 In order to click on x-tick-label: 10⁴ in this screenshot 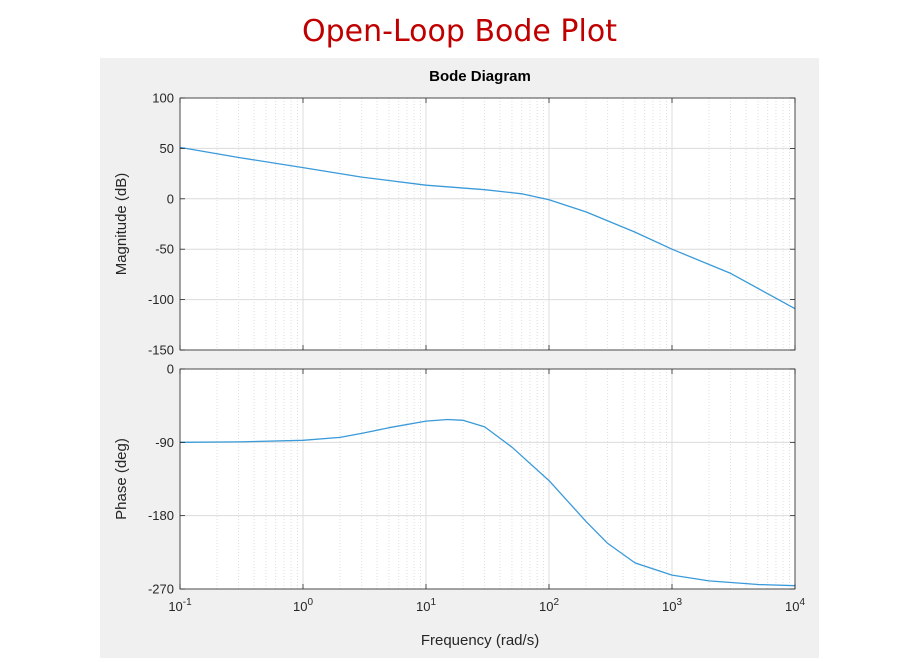, I will do `click(795, 605)`.